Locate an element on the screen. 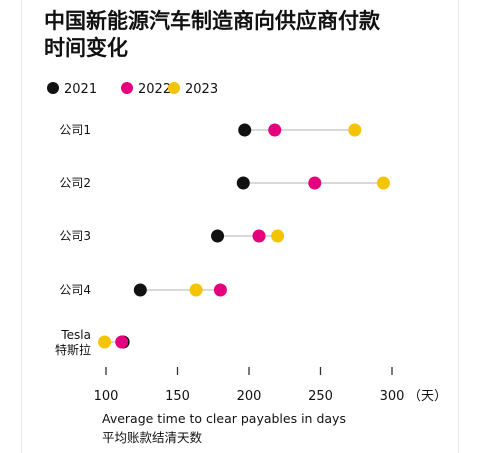 Image resolution: width=480 pixels, height=453 pixels. card-edge-left is located at coordinates (21, 226).